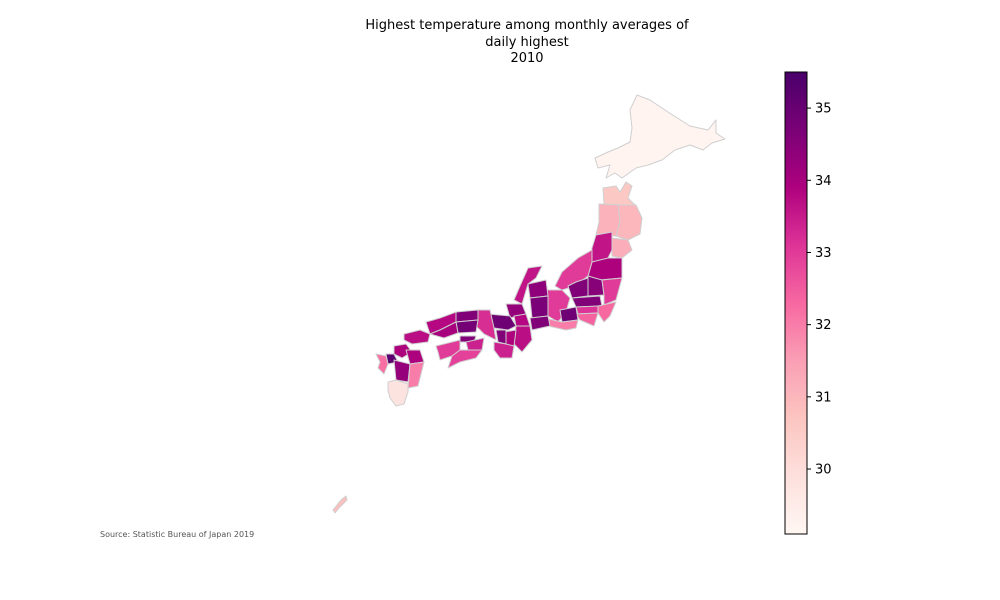  What do you see at coordinates (465, 359) in the screenshot?
I see `region-kochi` at bounding box center [465, 359].